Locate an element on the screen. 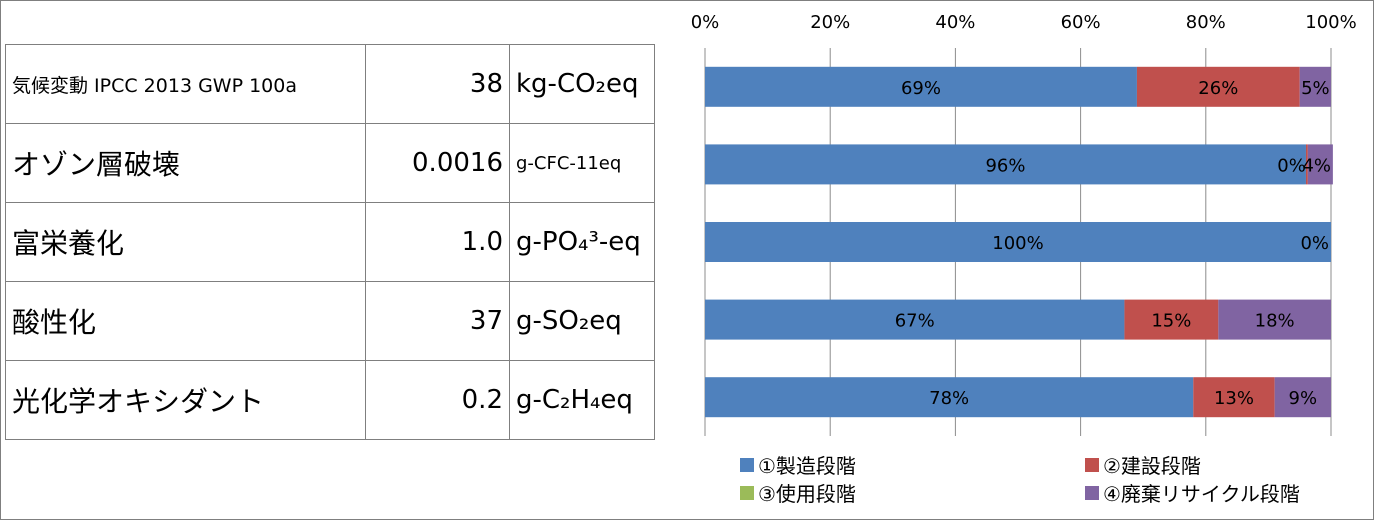 This screenshot has height=523, width=1377. legend-item: ③使用段階 is located at coordinates (798, 492).